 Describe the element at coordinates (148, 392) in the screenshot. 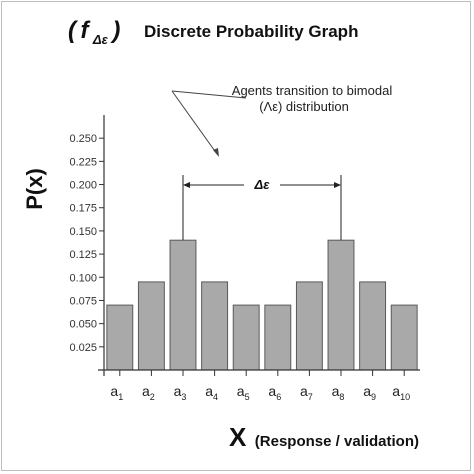

I see `x-tick-label-2: a2` at that location.